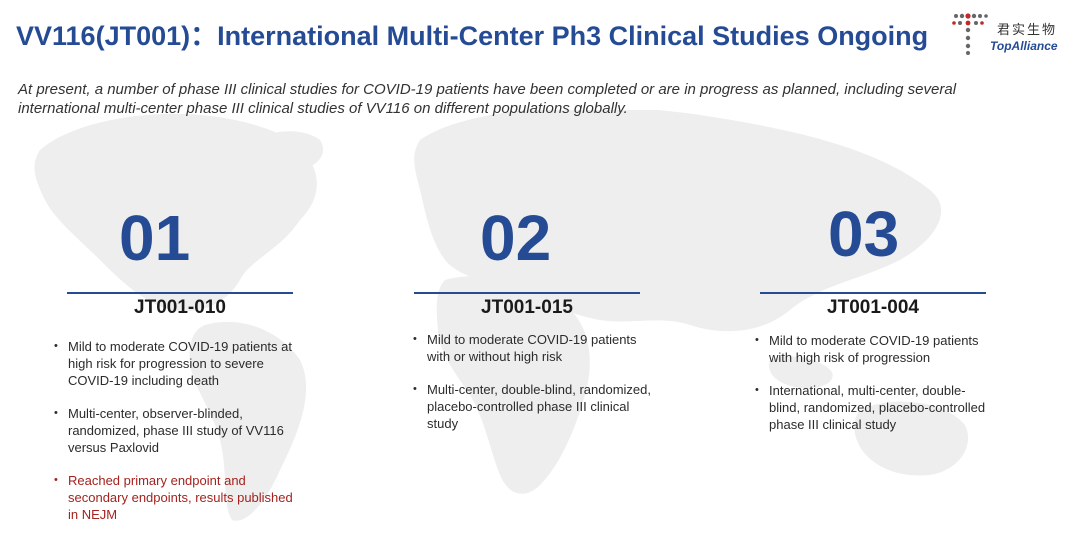 The height and width of the screenshot is (539, 1080). I want to click on study-number: 03, so click(864, 234).